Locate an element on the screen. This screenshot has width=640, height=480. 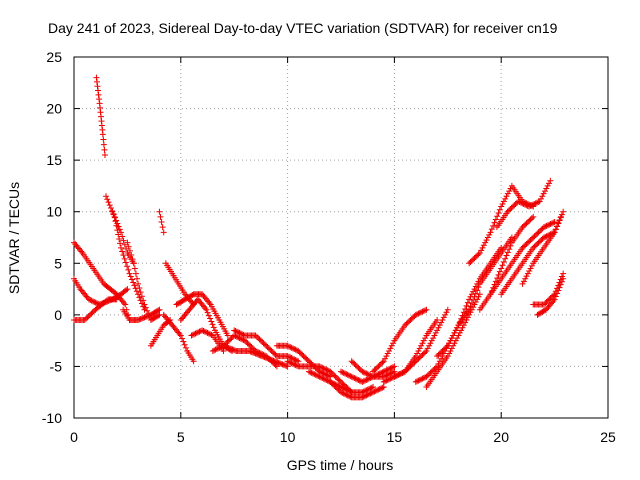
series-arc5 is located at coordinates (125, 253).